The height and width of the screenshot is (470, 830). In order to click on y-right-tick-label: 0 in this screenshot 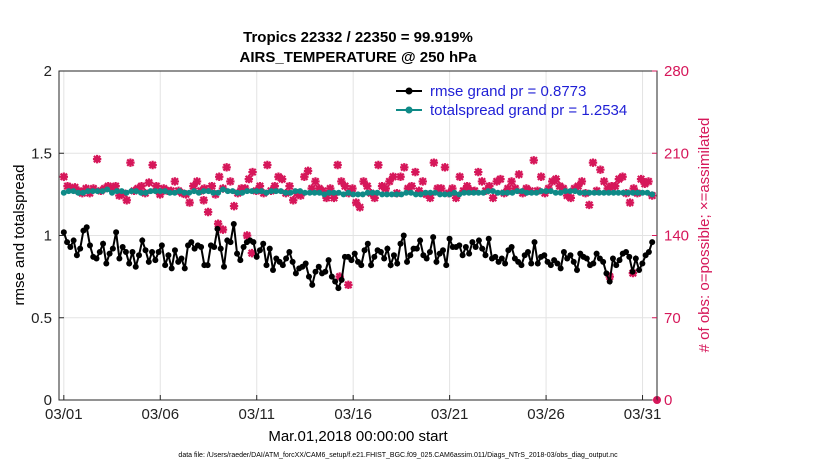, I will do `click(668, 400)`.